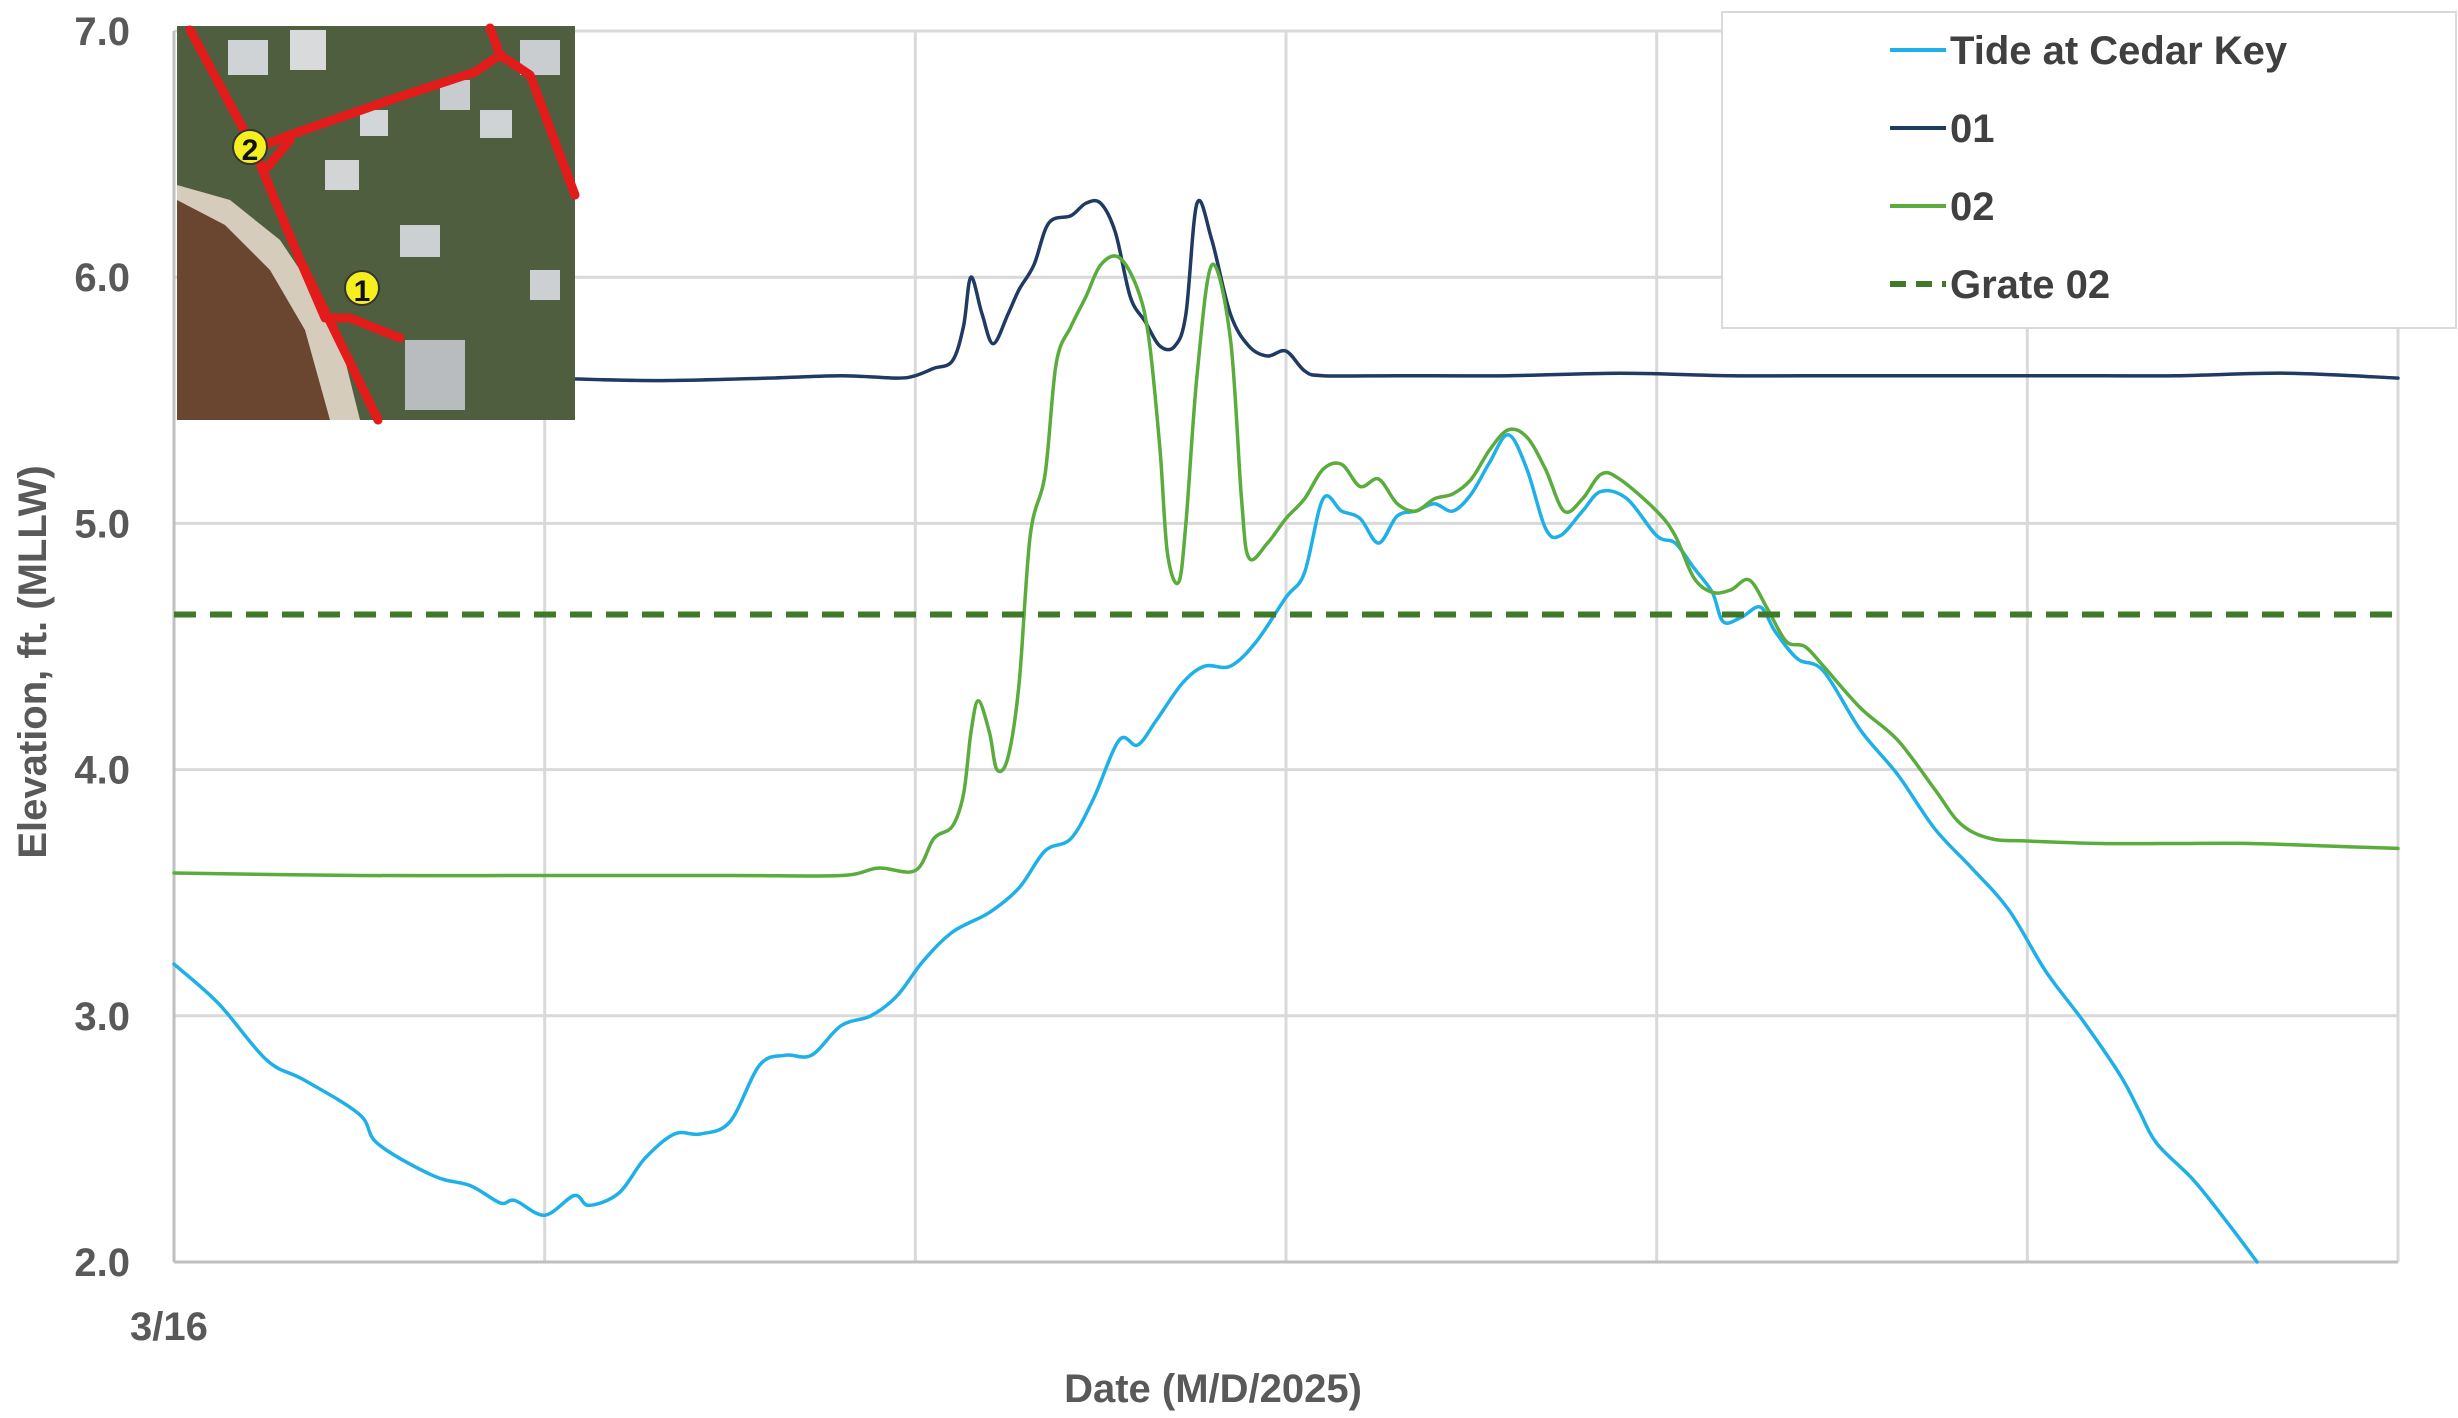 The width and height of the screenshot is (2458, 1418). I want to click on inset-marker-1: 1, so click(362, 289).